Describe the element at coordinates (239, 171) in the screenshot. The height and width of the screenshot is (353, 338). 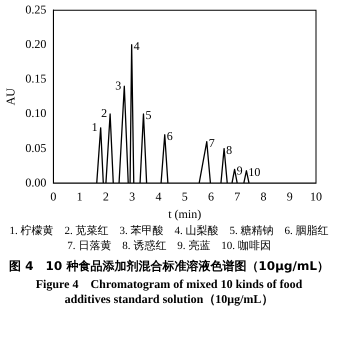
I see `annotation: 9` at that location.